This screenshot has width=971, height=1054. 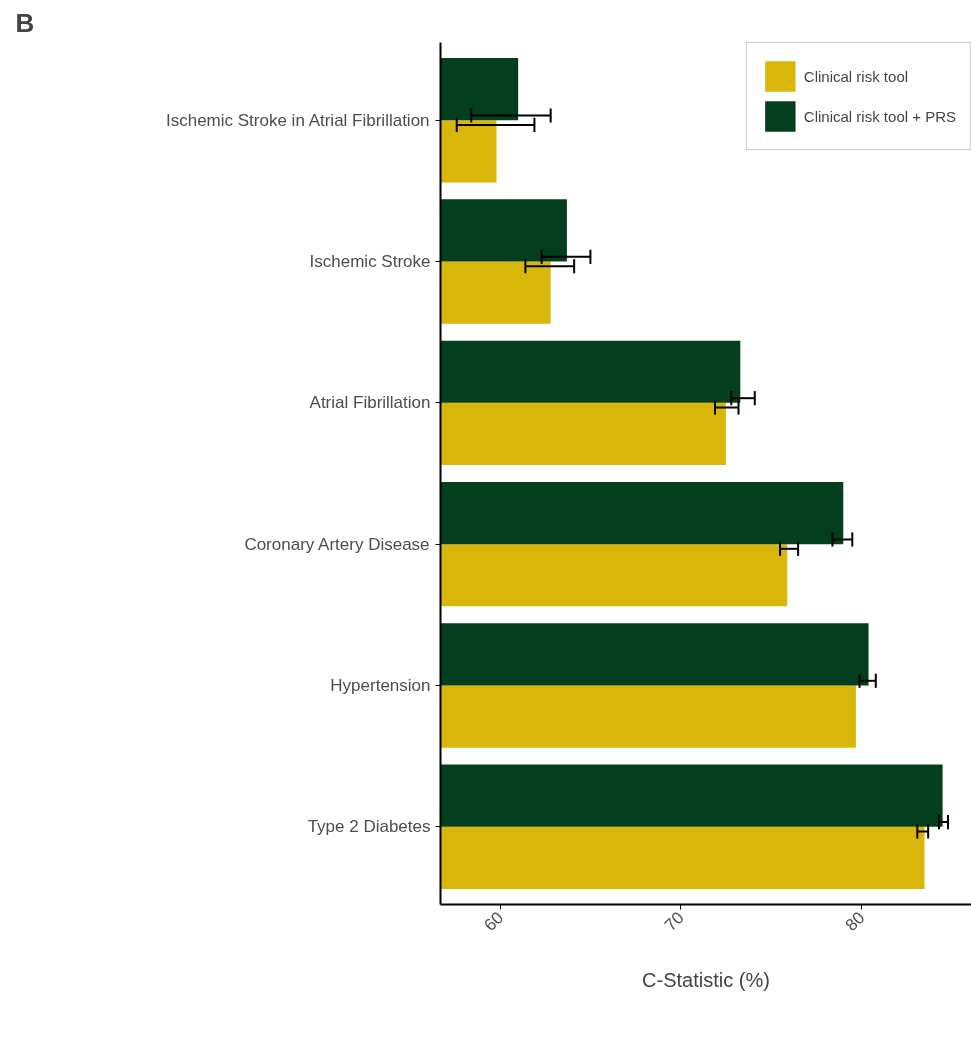 I want to click on y-tick-label: Ischemic Stroke, so click(x=370, y=262).